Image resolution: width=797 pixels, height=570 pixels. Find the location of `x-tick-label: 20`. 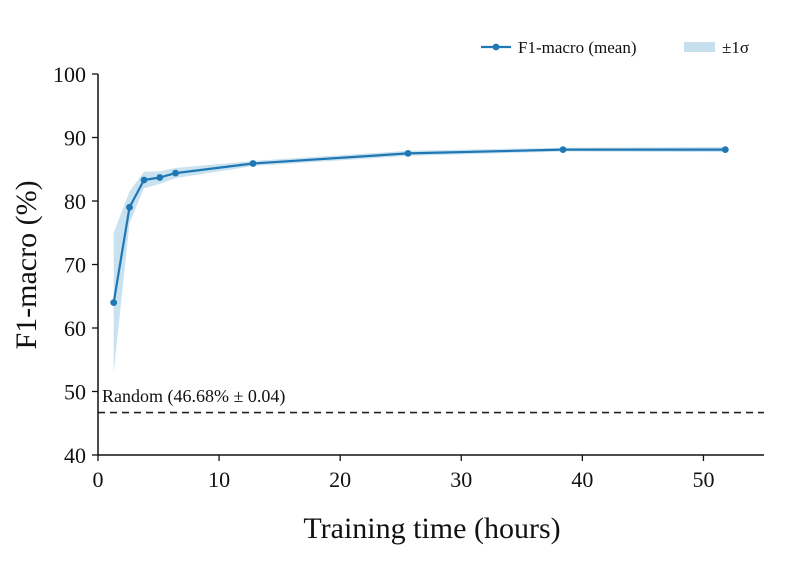

x-tick-label: 20 is located at coordinates (340, 479).